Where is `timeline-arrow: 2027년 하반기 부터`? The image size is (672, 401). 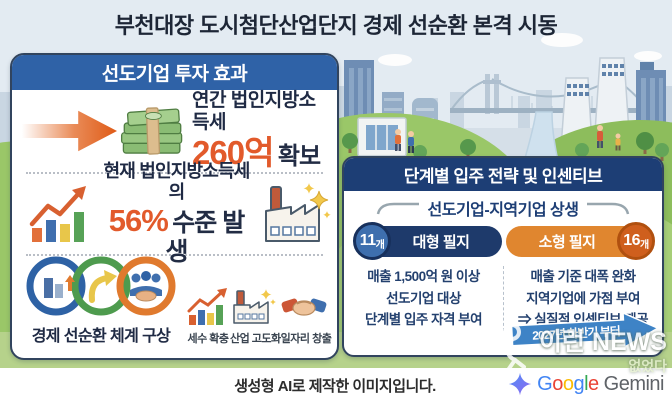
timeline-arrow: 2027년 하반기 부터 is located at coordinates (585, 332).